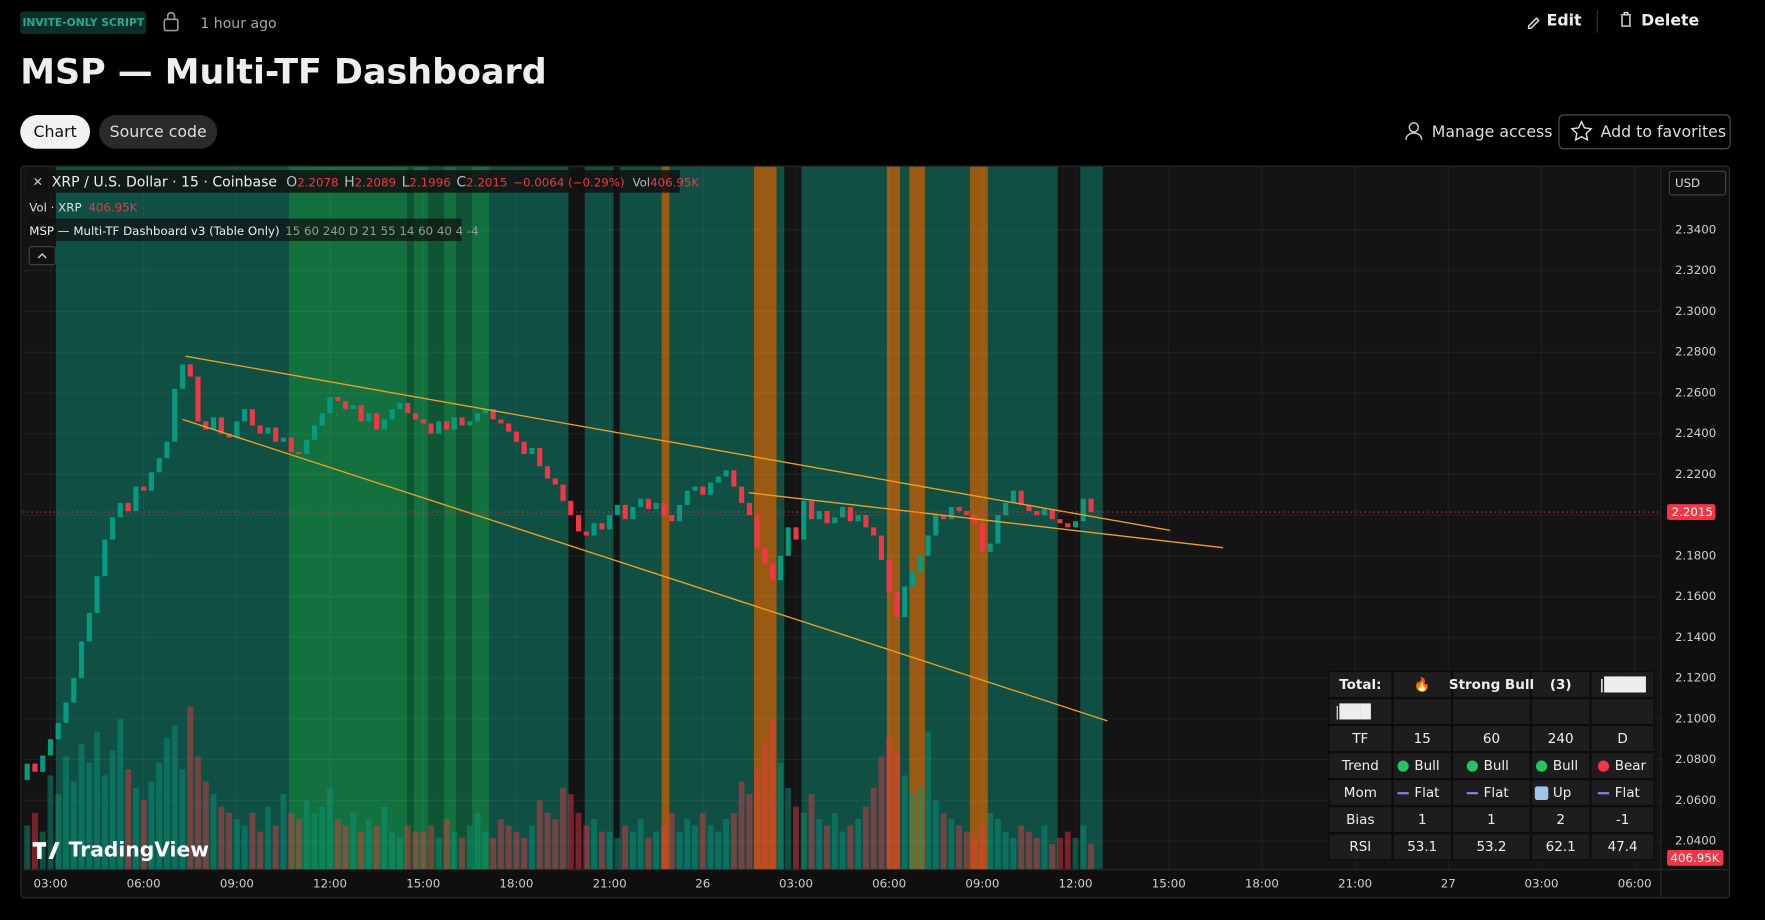 The height and width of the screenshot is (920, 1765). What do you see at coordinates (1663, 131) in the screenshot?
I see `favorites-label: Add to favorites` at bounding box center [1663, 131].